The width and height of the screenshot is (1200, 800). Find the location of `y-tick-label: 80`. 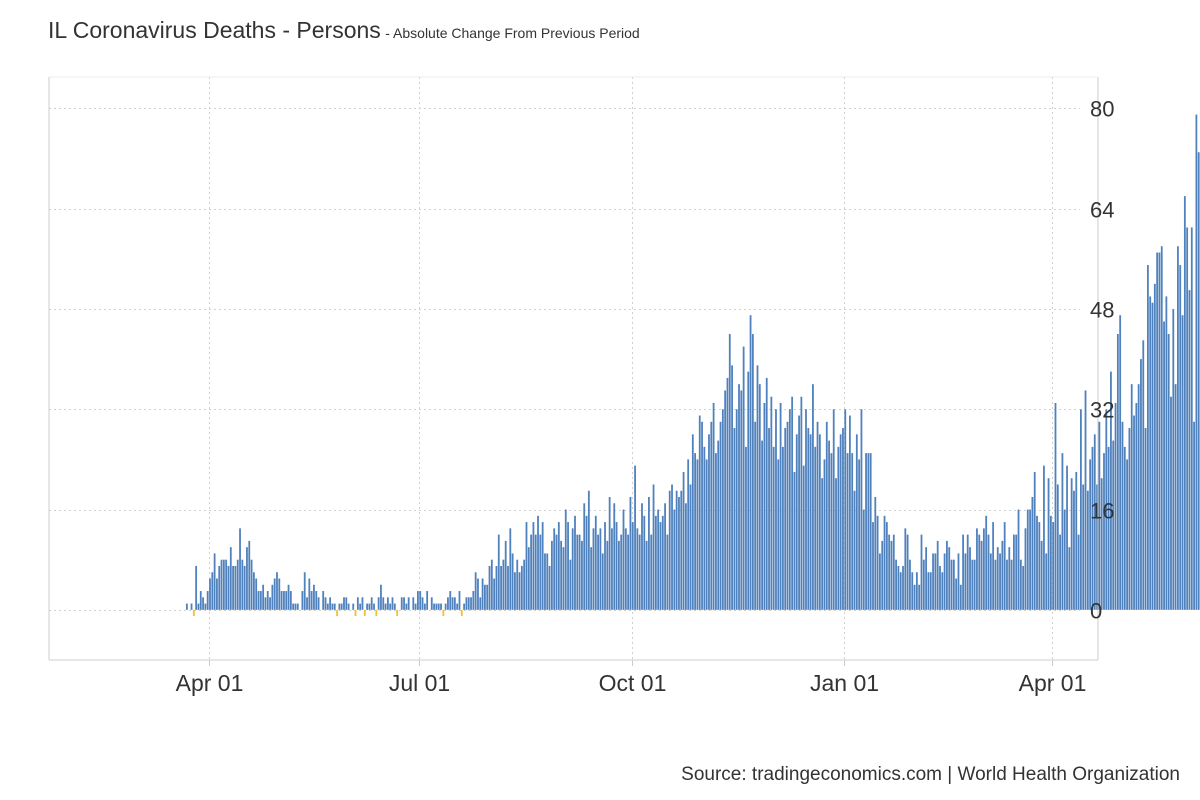

y-tick-label: 80 is located at coordinates (1102, 109).